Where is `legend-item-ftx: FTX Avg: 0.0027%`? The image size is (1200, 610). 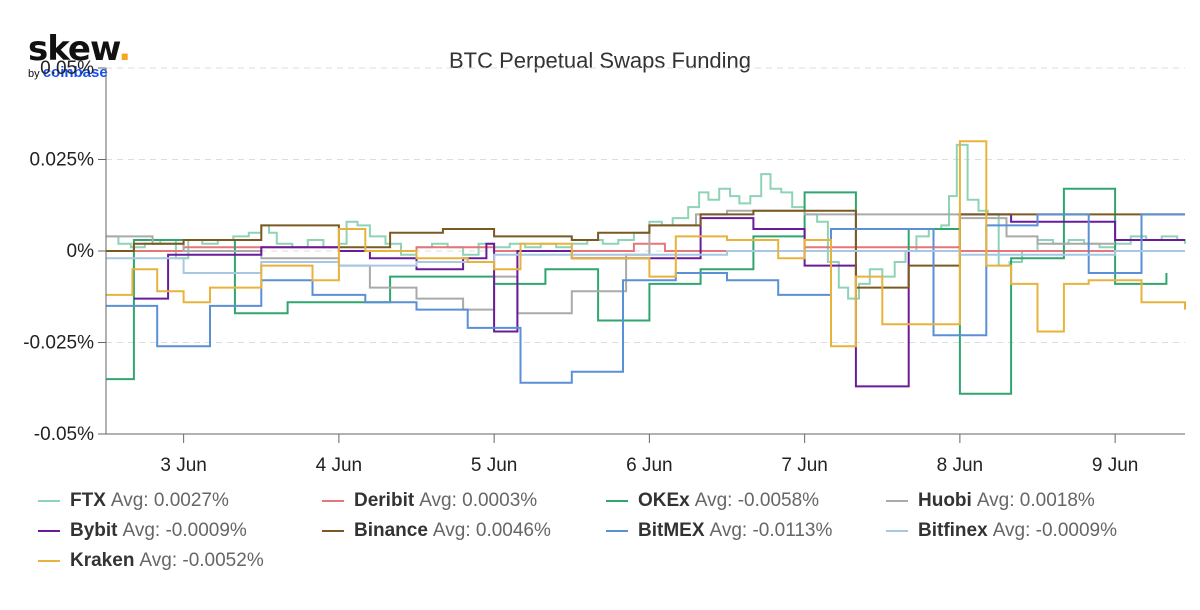 legend-item-ftx: FTX Avg: 0.0027% is located at coordinates (133, 501).